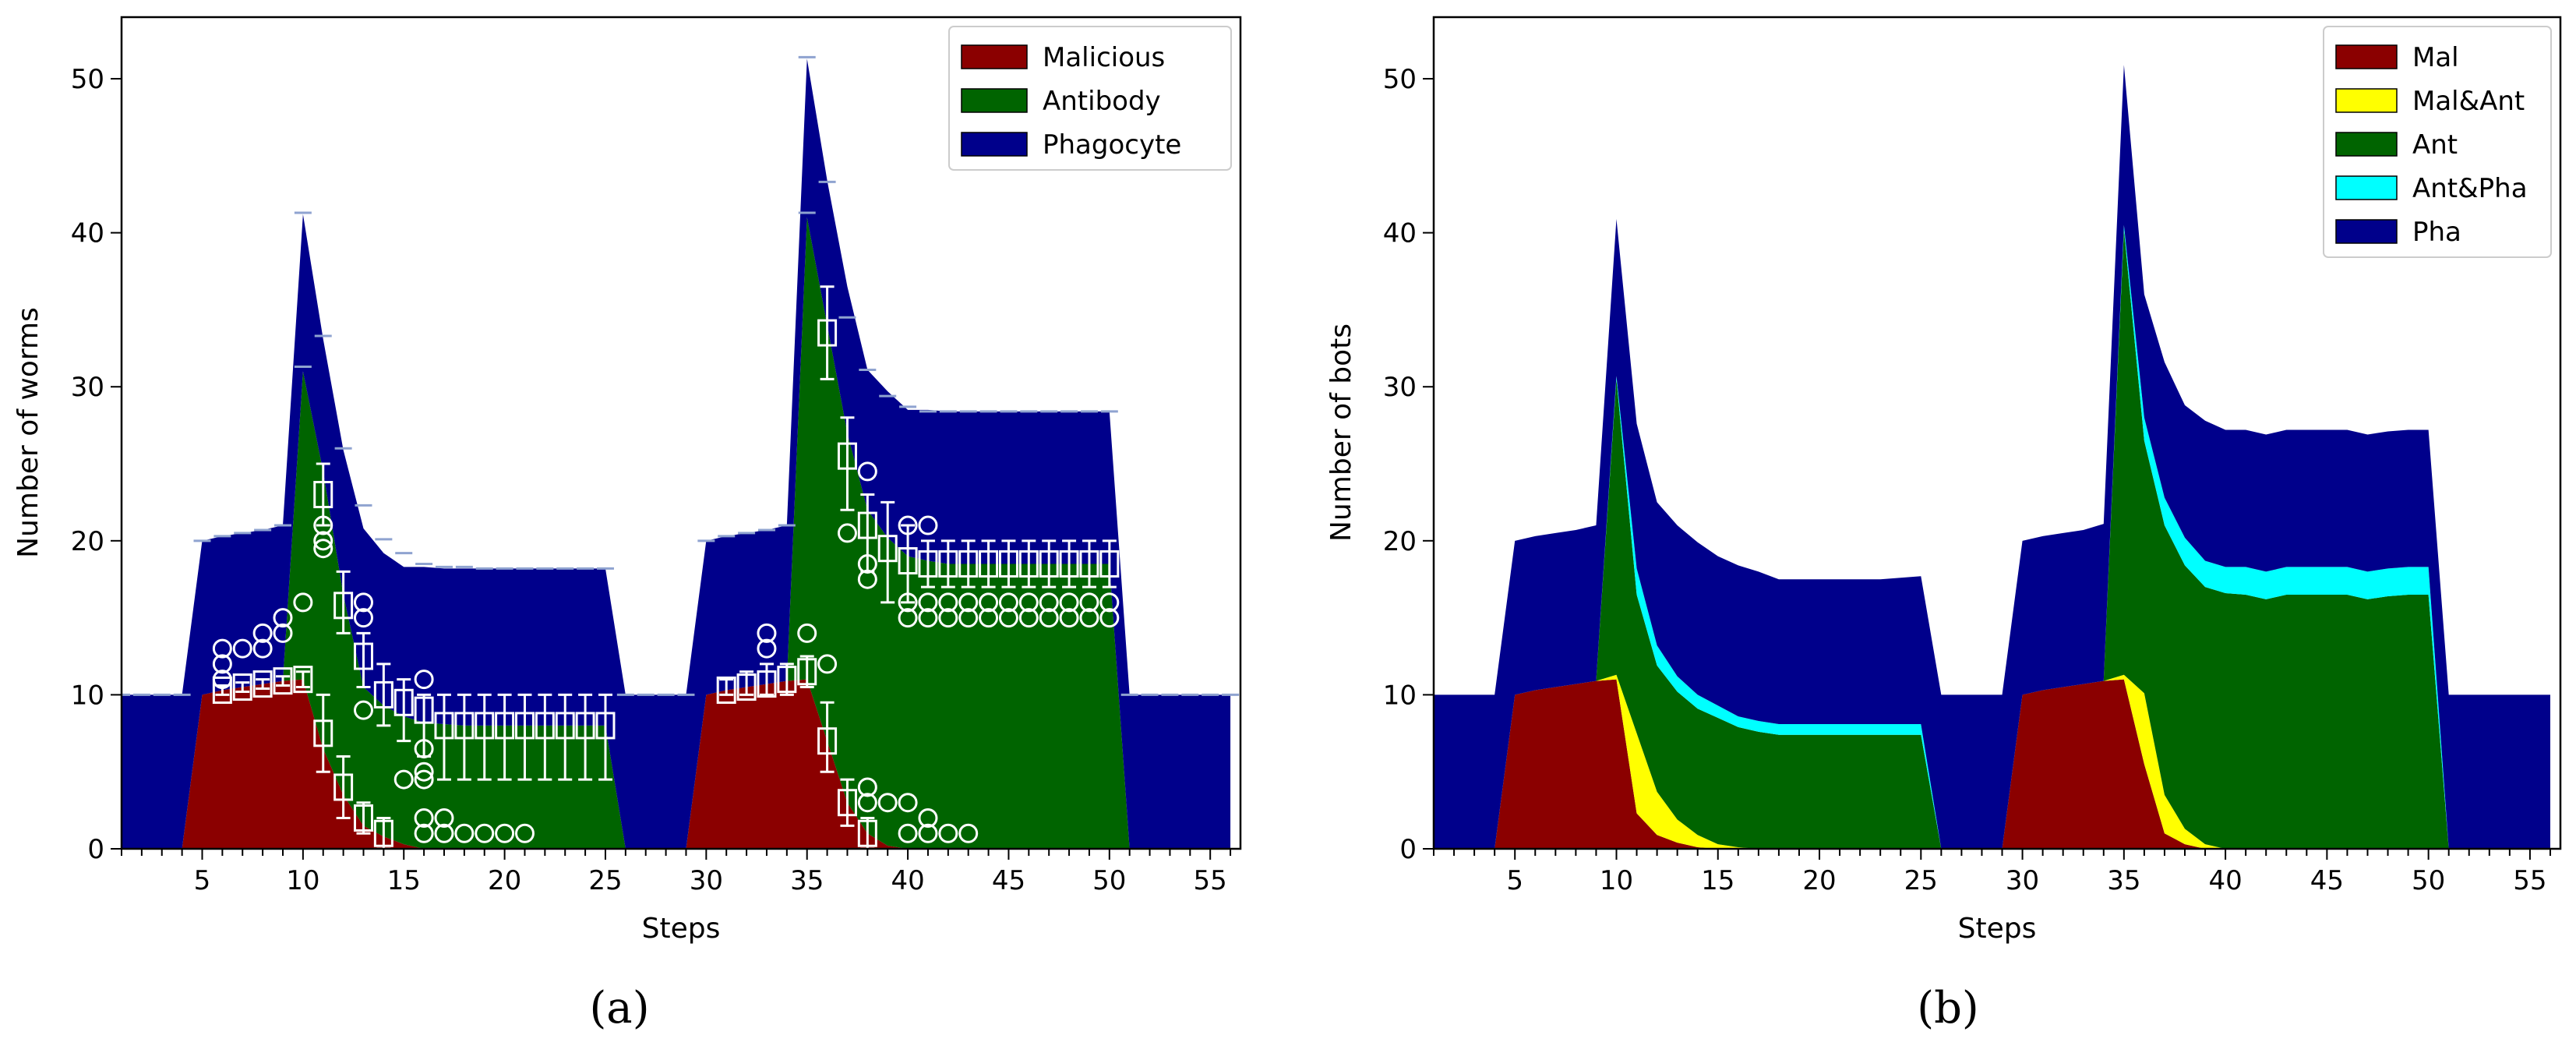 This screenshot has height=1046, width=2576. I want to click on legend-b: Mal Mal&Ant Ant Ant&Pha Pha, so click(2437, 142).